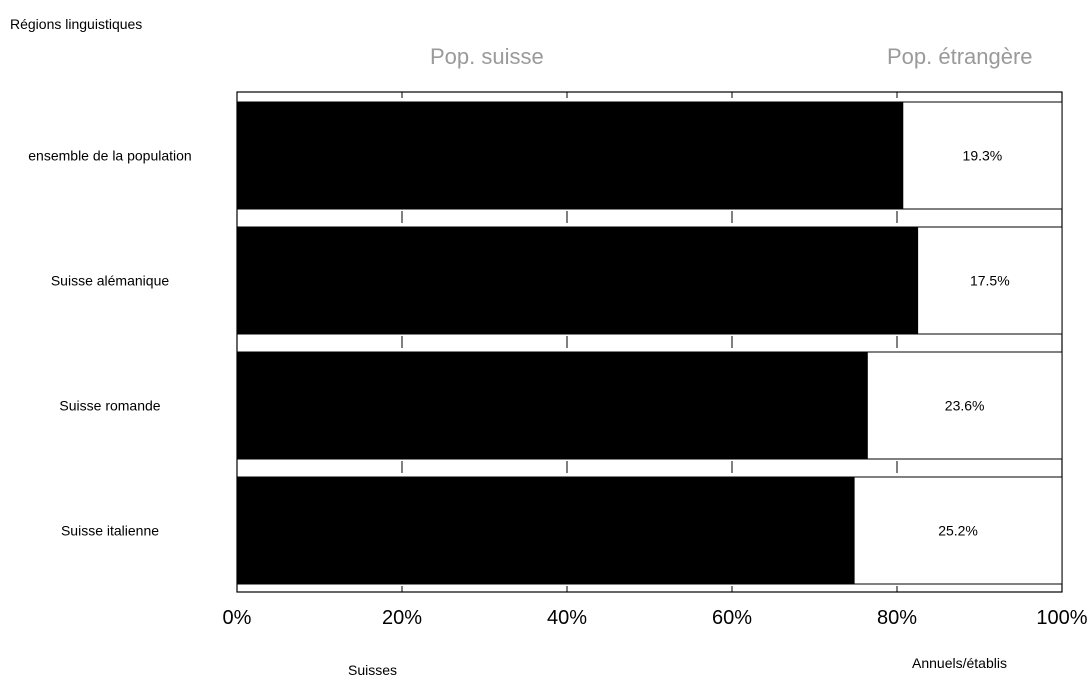 The image size is (1088, 678). What do you see at coordinates (402, 618) in the screenshot?
I see `x-tick-label: 20%` at bounding box center [402, 618].